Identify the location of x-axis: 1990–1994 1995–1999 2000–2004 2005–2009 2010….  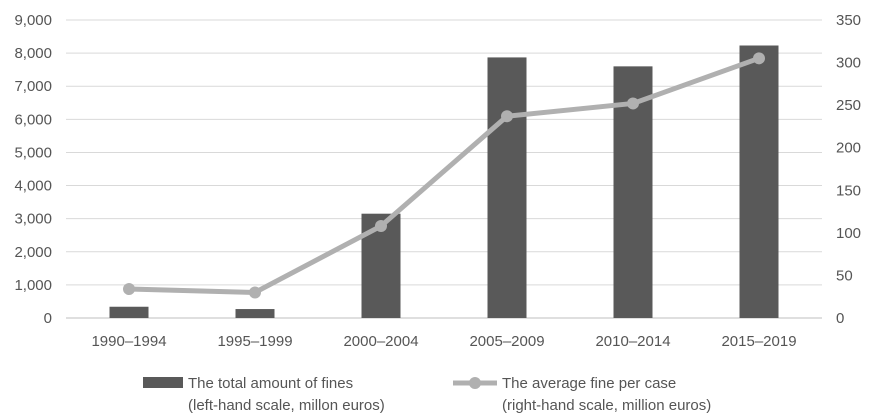
(443, 341).